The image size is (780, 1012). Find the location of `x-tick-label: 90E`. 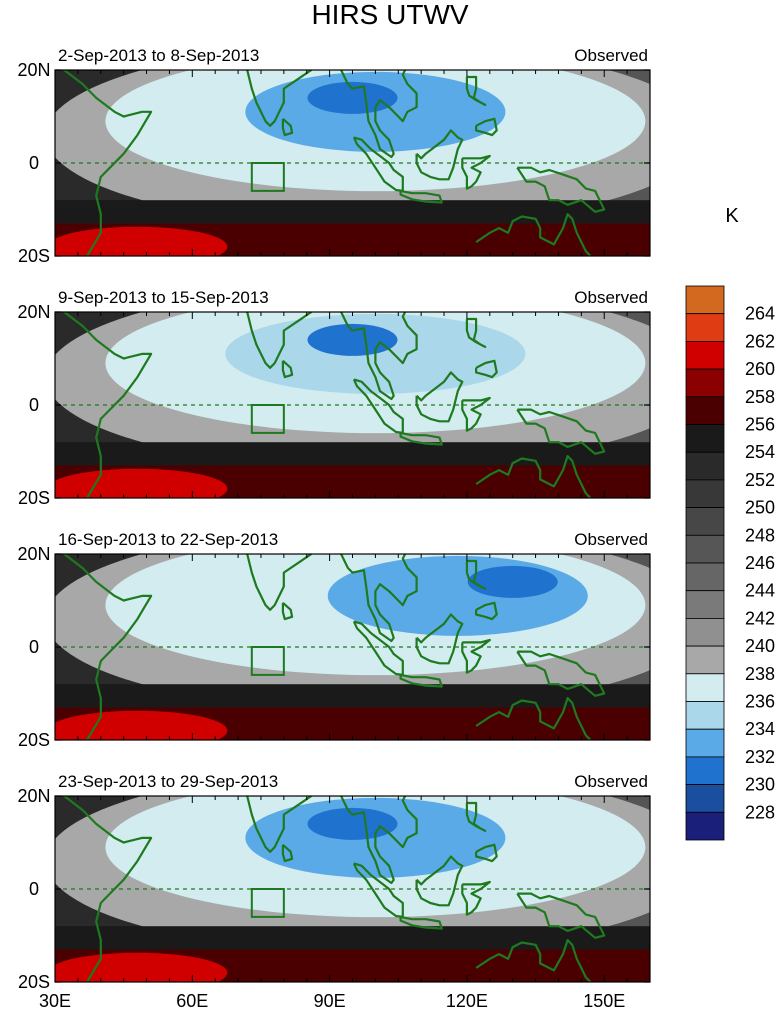

x-tick-label: 90E is located at coordinates (330, 1001).